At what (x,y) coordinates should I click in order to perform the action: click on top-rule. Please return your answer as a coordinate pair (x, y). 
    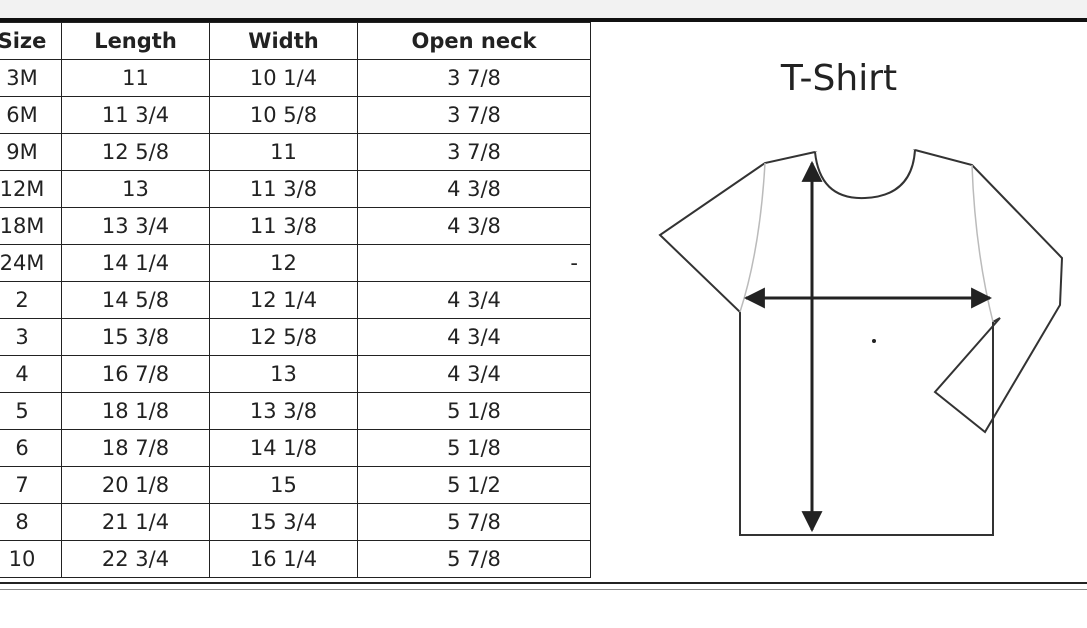
    Looking at the image, I should click on (543, 20).